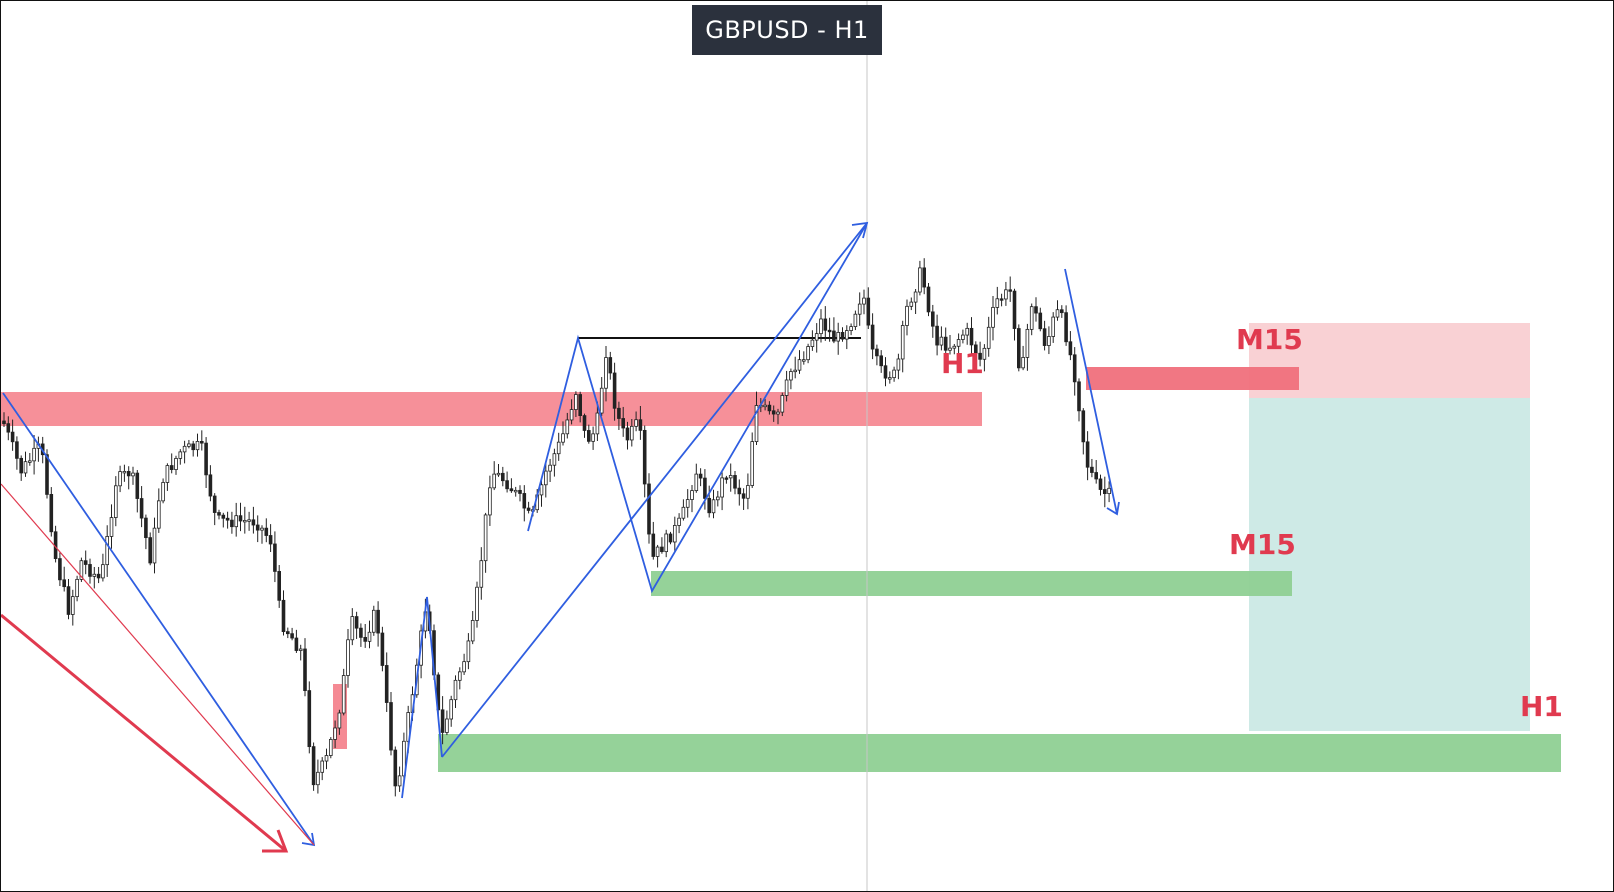 Image resolution: width=1614 pixels, height=892 pixels. What do you see at coordinates (1113, 508) in the screenshot?
I see `arrowhead` at bounding box center [1113, 508].